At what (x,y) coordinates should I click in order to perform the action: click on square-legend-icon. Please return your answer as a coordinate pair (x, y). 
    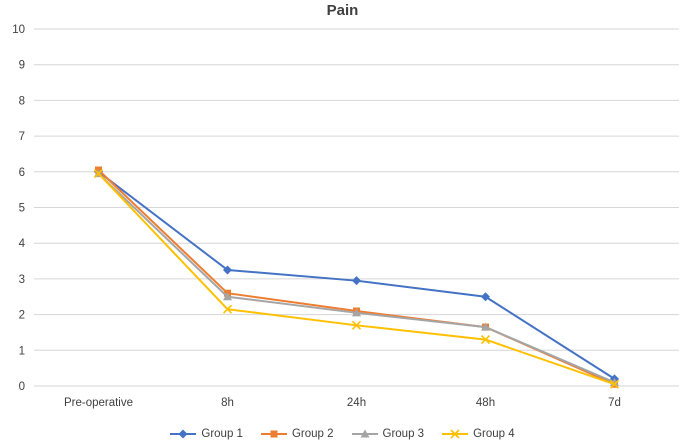
    Looking at the image, I should click on (273, 434).